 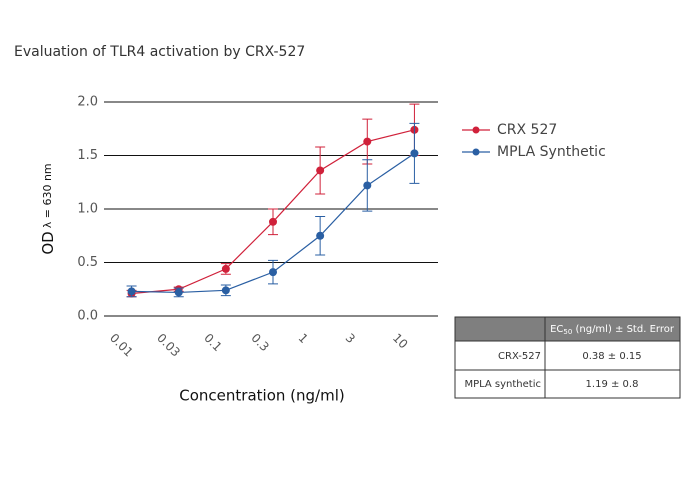 What do you see at coordinates (303, 338) in the screenshot?
I see `x-tick-label: 1` at bounding box center [303, 338].